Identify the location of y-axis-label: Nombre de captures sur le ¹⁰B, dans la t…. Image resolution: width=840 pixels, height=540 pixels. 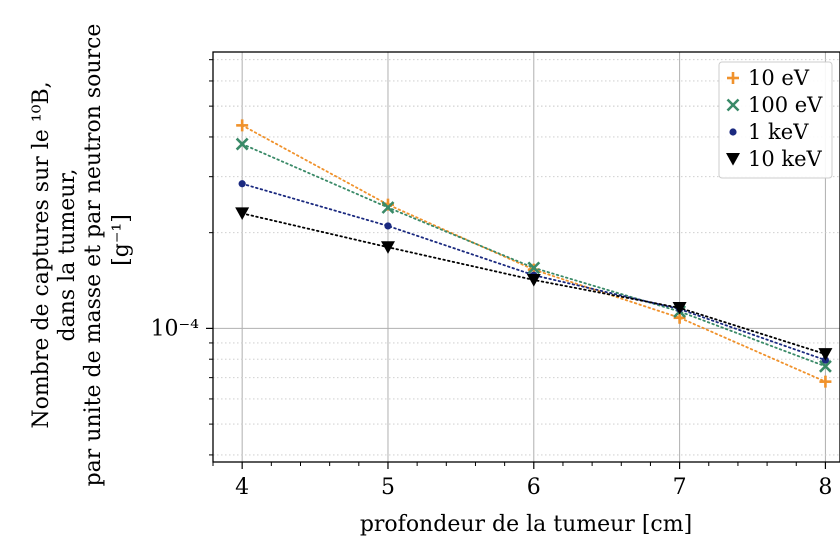
(81, 255).